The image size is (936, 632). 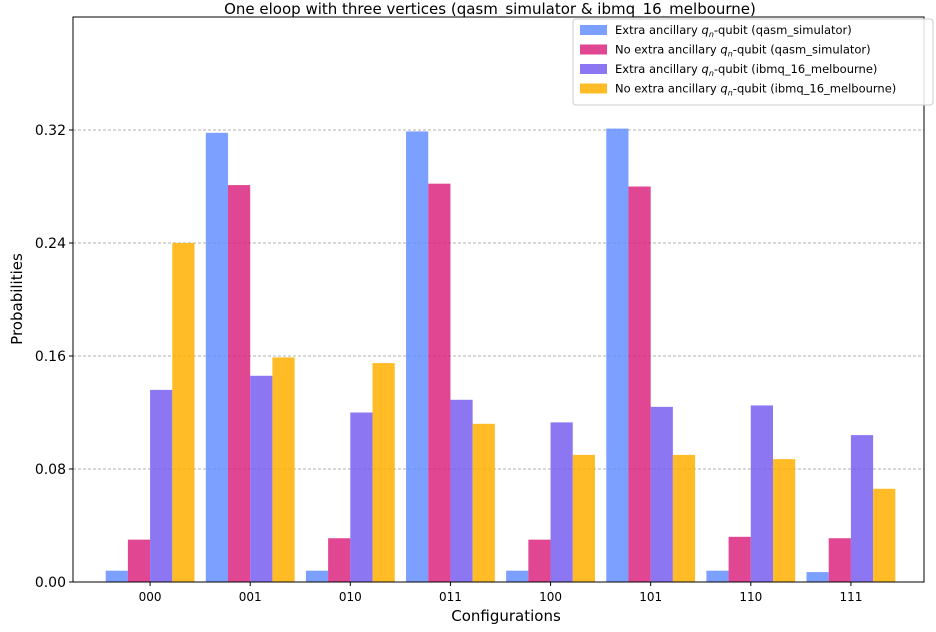 I want to click on y-tick-label: 0.08, so click(x=50, y=470).